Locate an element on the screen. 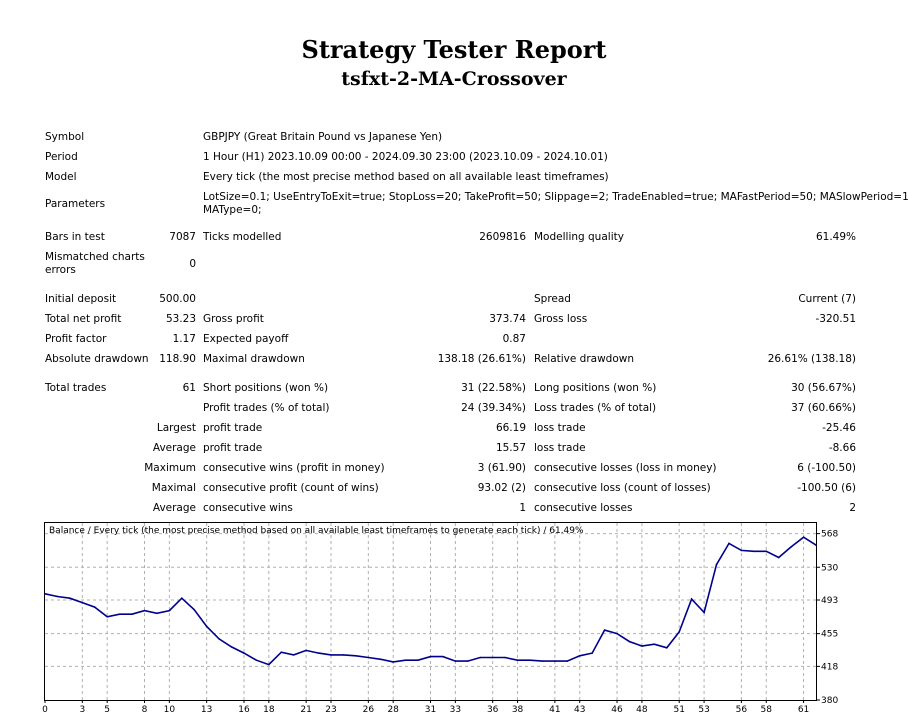 The height and width of the screenshot is (720, 908). relative-drawdown-label: Relative drawdown is located at coordinates (584, 359).